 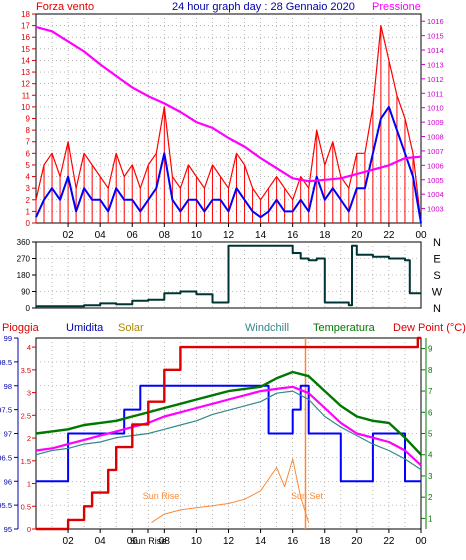 What do you see at coordinates (421, 541) in the screenshot?
I see `x-tick-label: 00` at bounding box center [421, 541].